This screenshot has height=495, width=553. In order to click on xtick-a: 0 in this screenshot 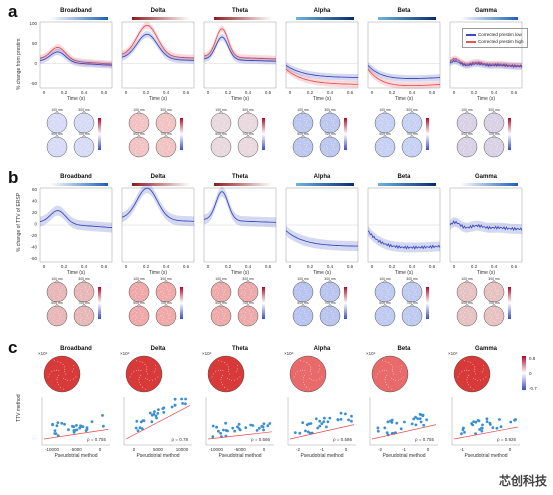, I will do `click(44, 92)`.